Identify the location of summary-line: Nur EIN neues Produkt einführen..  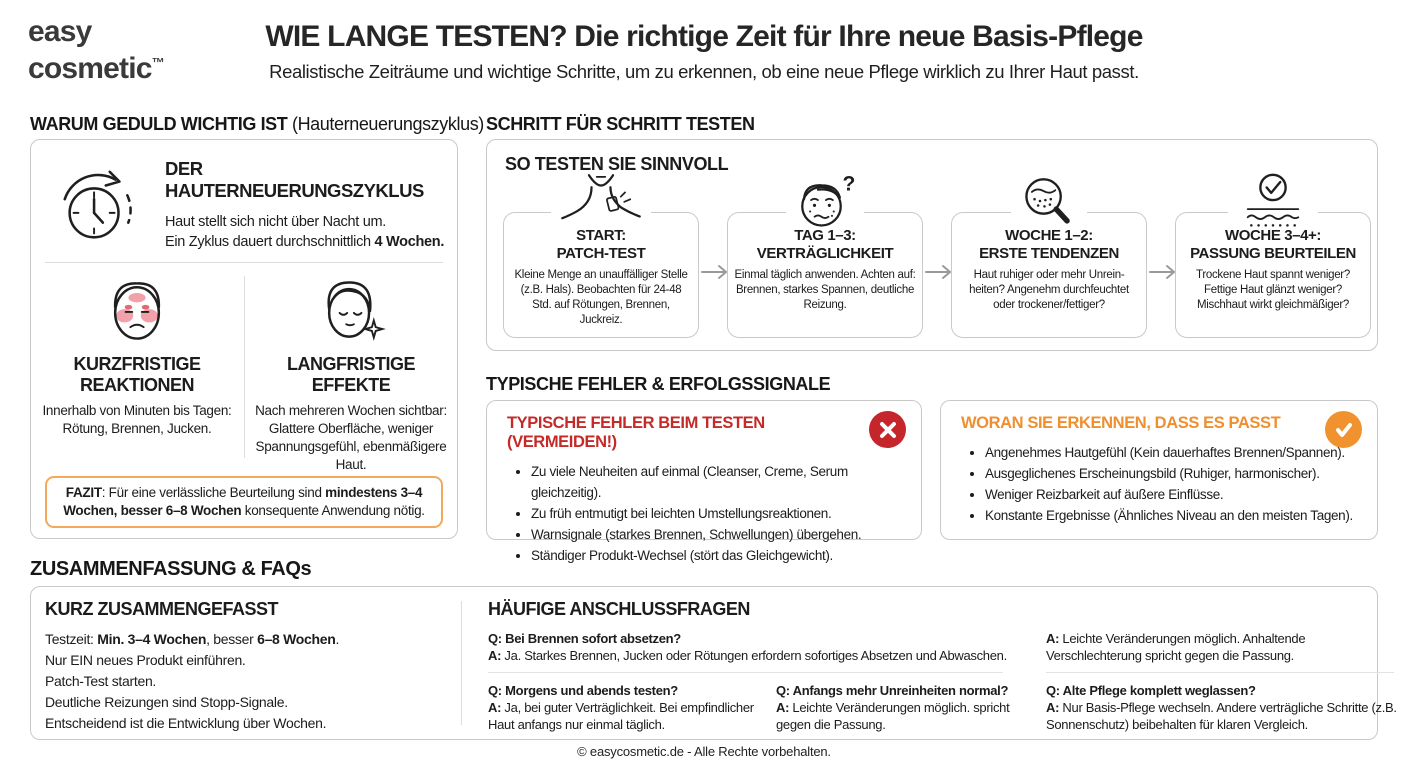
(145, 660).